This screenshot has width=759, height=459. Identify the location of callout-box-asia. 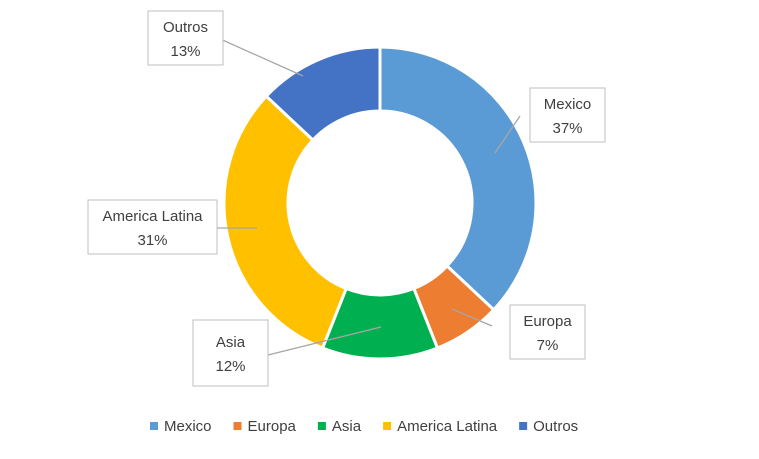
(230, 353).